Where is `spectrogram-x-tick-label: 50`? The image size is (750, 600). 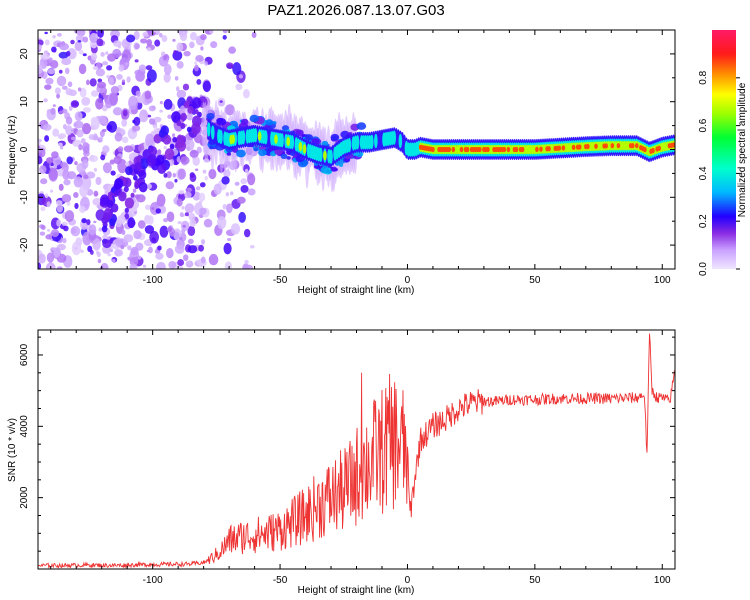 spectrogram-x-tick-label: 50 is located at coordinates (535, 280).